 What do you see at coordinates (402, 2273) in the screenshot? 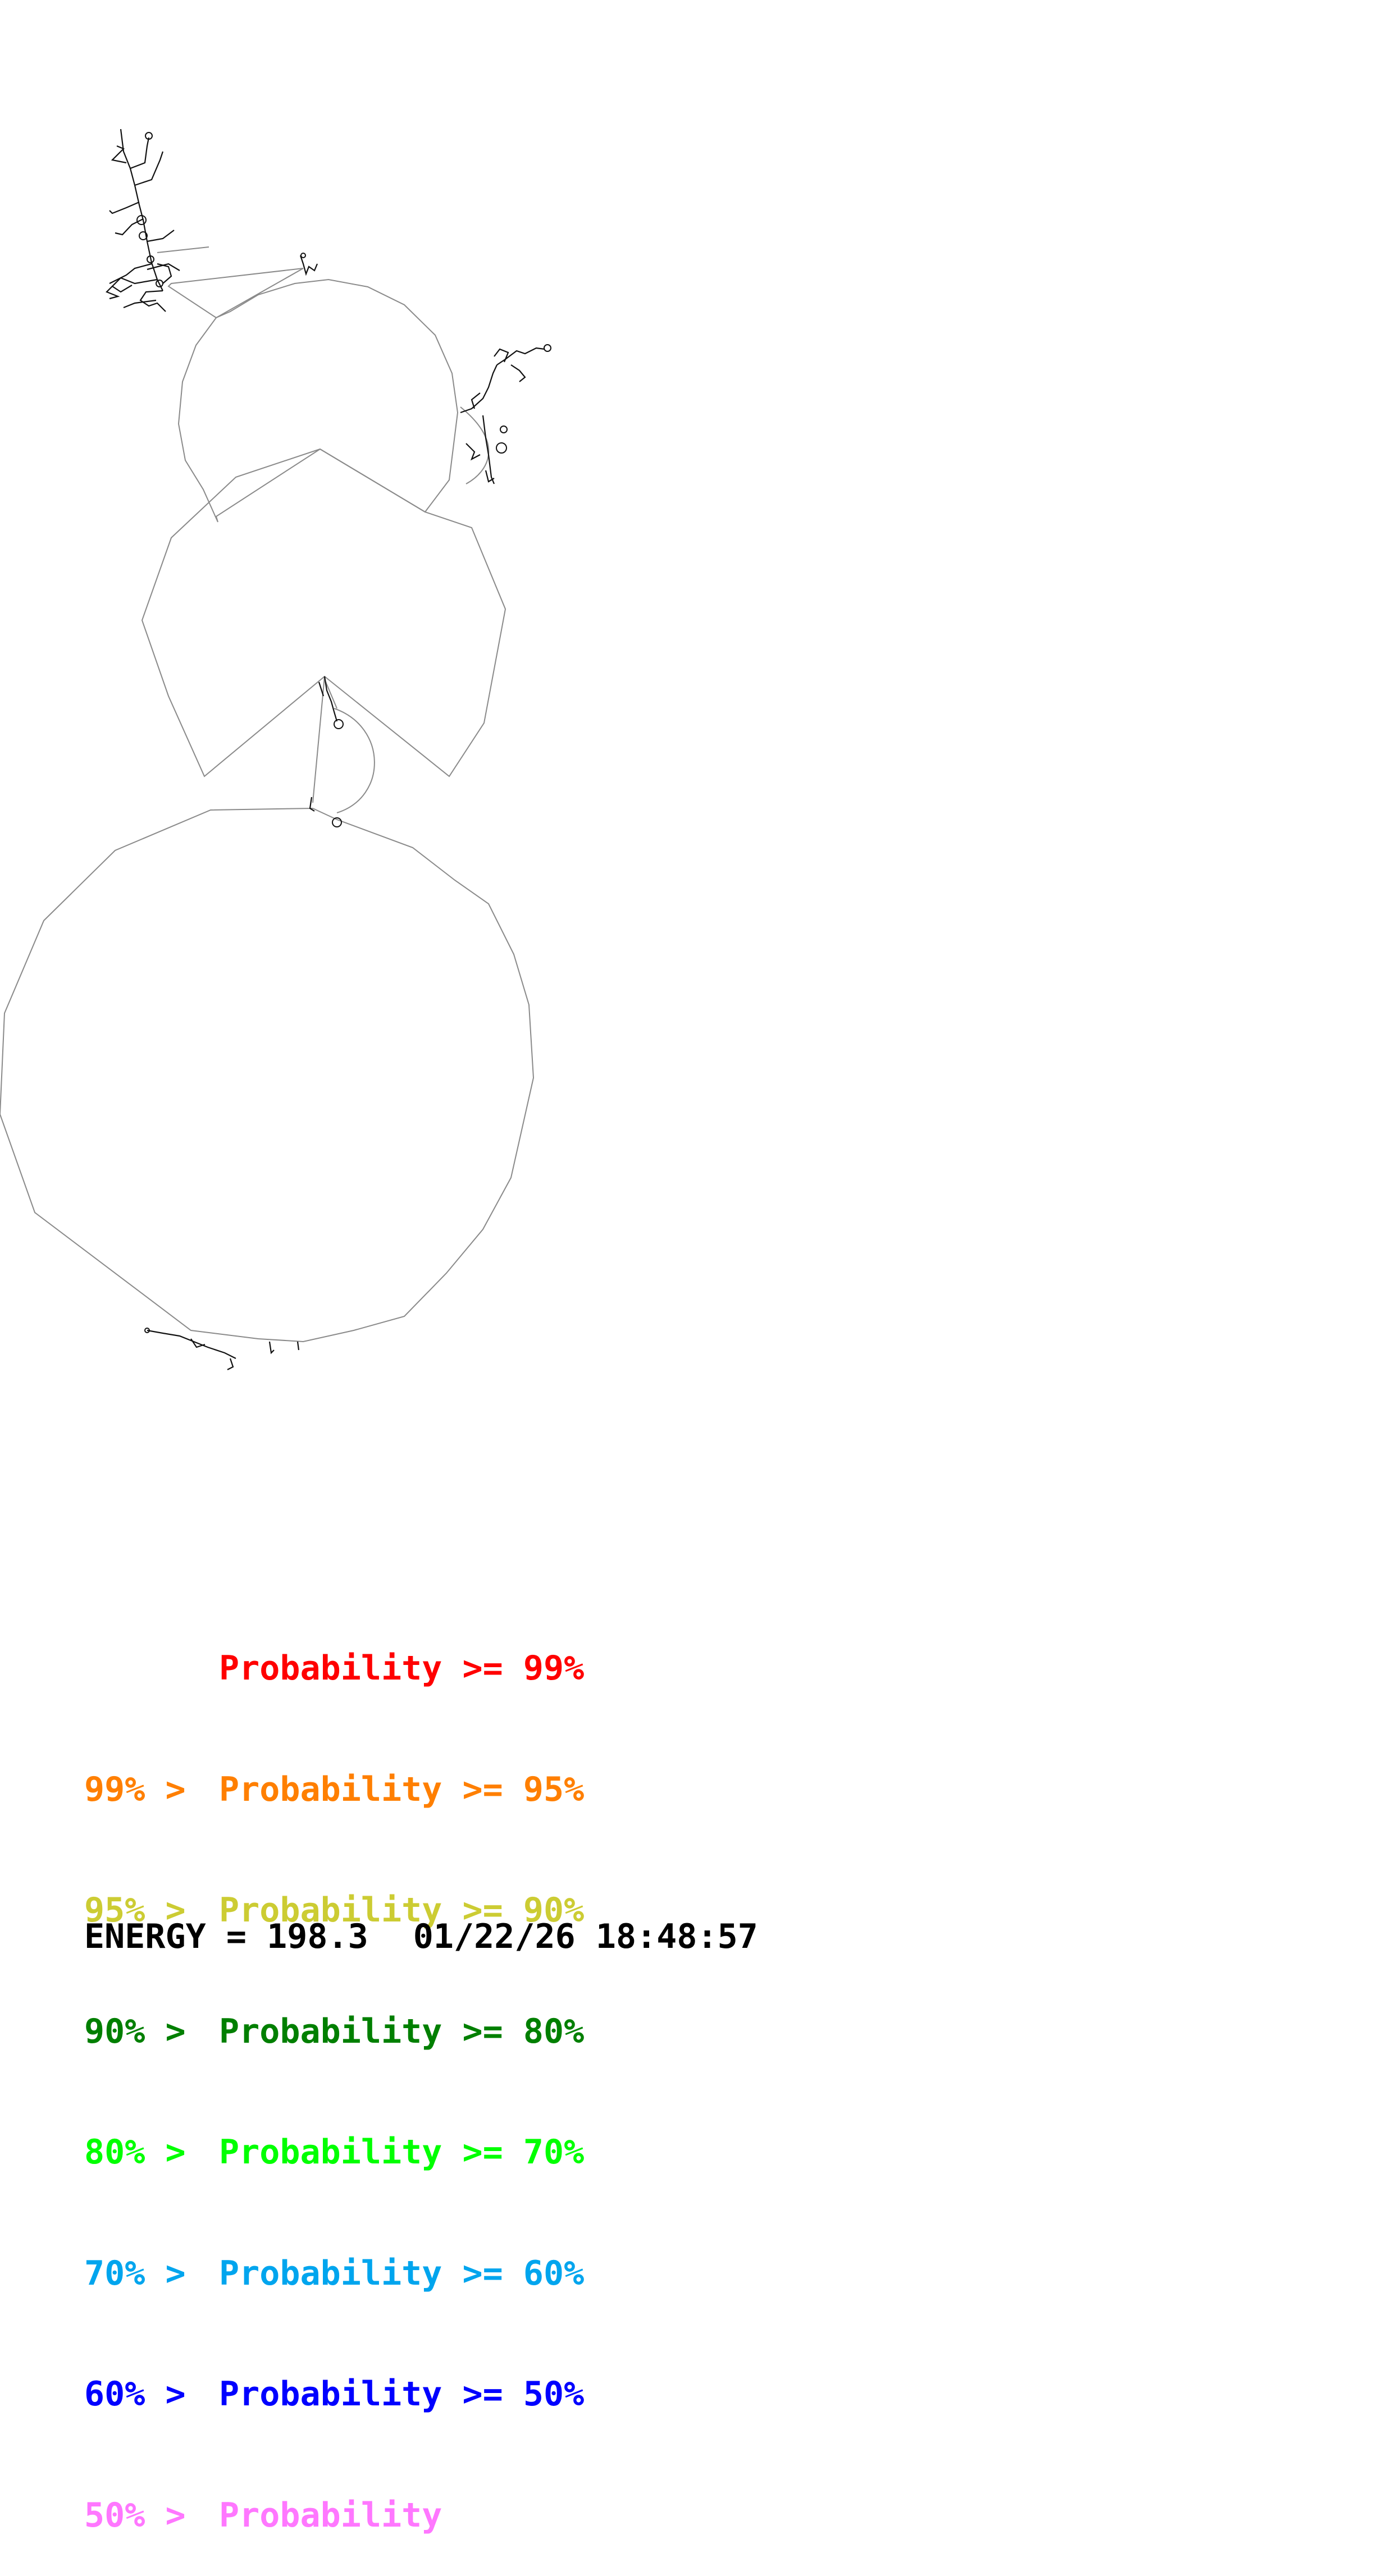
I see `legend-label: Probability >= 60%` at bounding box center [402, 2273].